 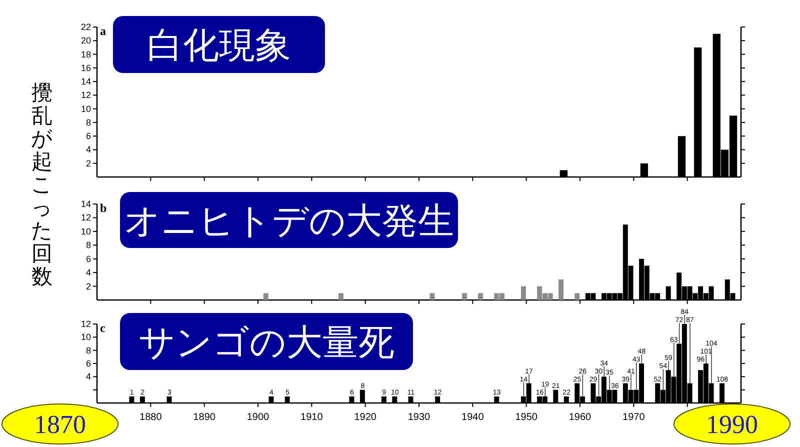 What do you see at coordinates (103, 208) in the screenshot?
I see `annotation: b` at bounding box center [103, 208].